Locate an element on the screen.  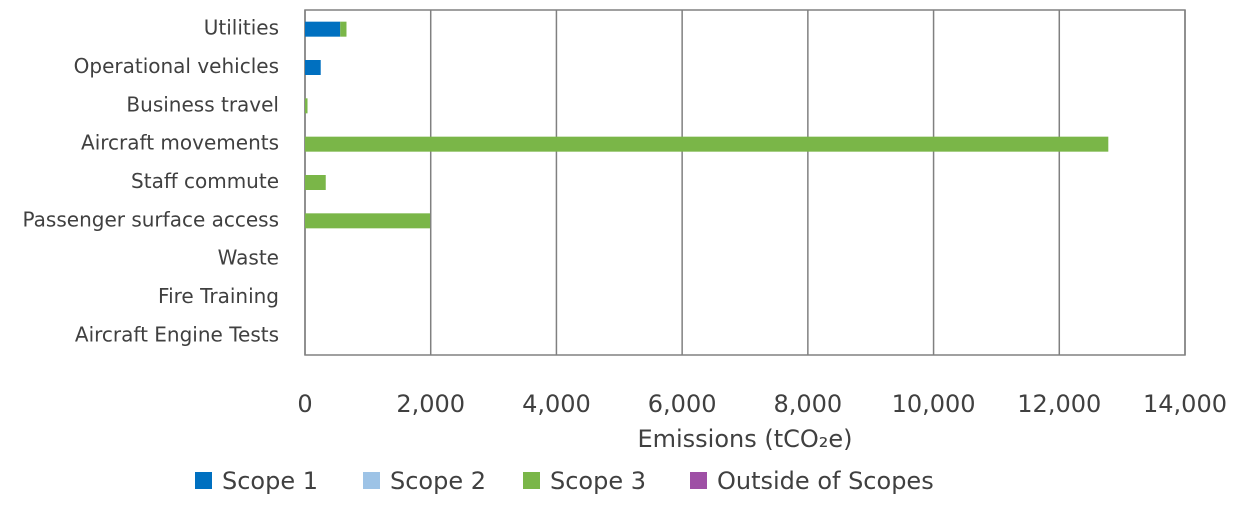
legend-label: Scope 3 is located at coordinates (598, 481).